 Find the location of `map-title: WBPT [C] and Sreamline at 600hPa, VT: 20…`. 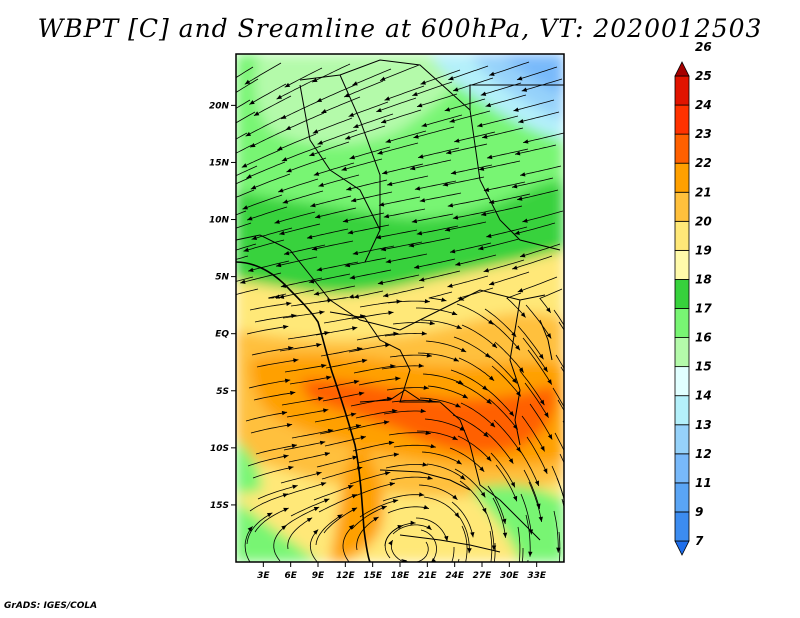

map-title: WBPT [C] and Sreamline at 600hPa, VT: 20… is located at coordinates (400, 28).